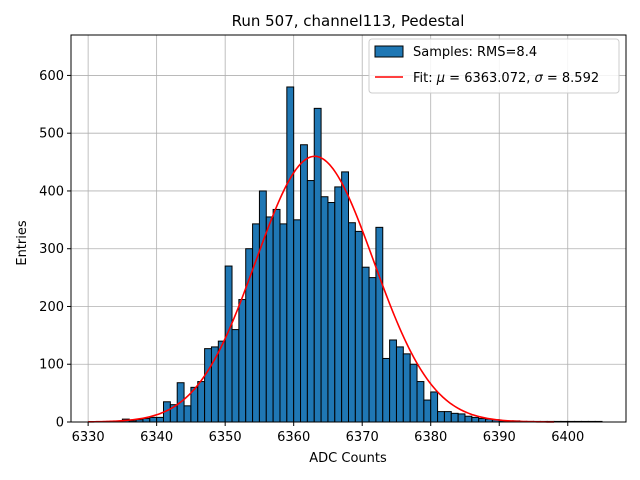  Describe the element at coordinates (430, 437) in the screenshot. I see `x-tick-label: 6380` at that location.